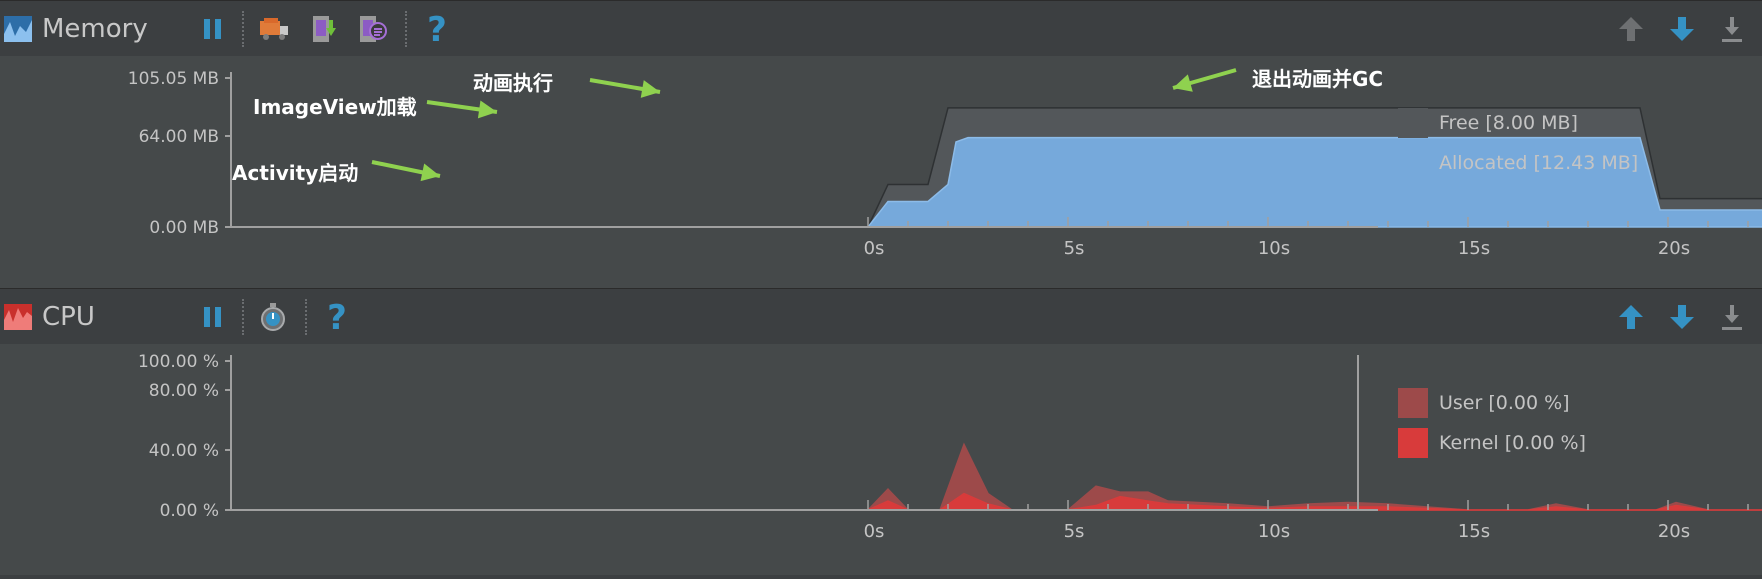  What do you see at coordinates (18, 29) in the screenshot?
I see `memory-monitor-icon` at bounding box center [18, 29].